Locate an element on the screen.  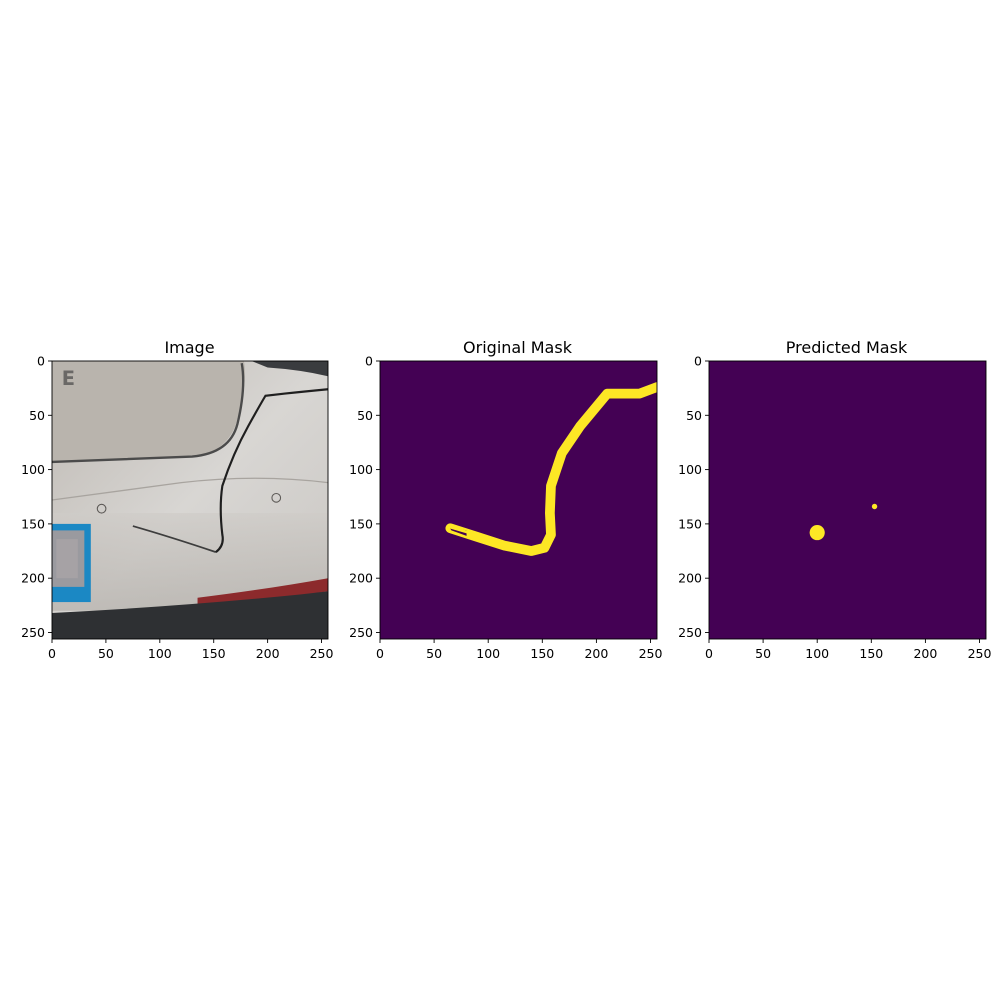
car-photo: E is located at coordinates (190, 500).